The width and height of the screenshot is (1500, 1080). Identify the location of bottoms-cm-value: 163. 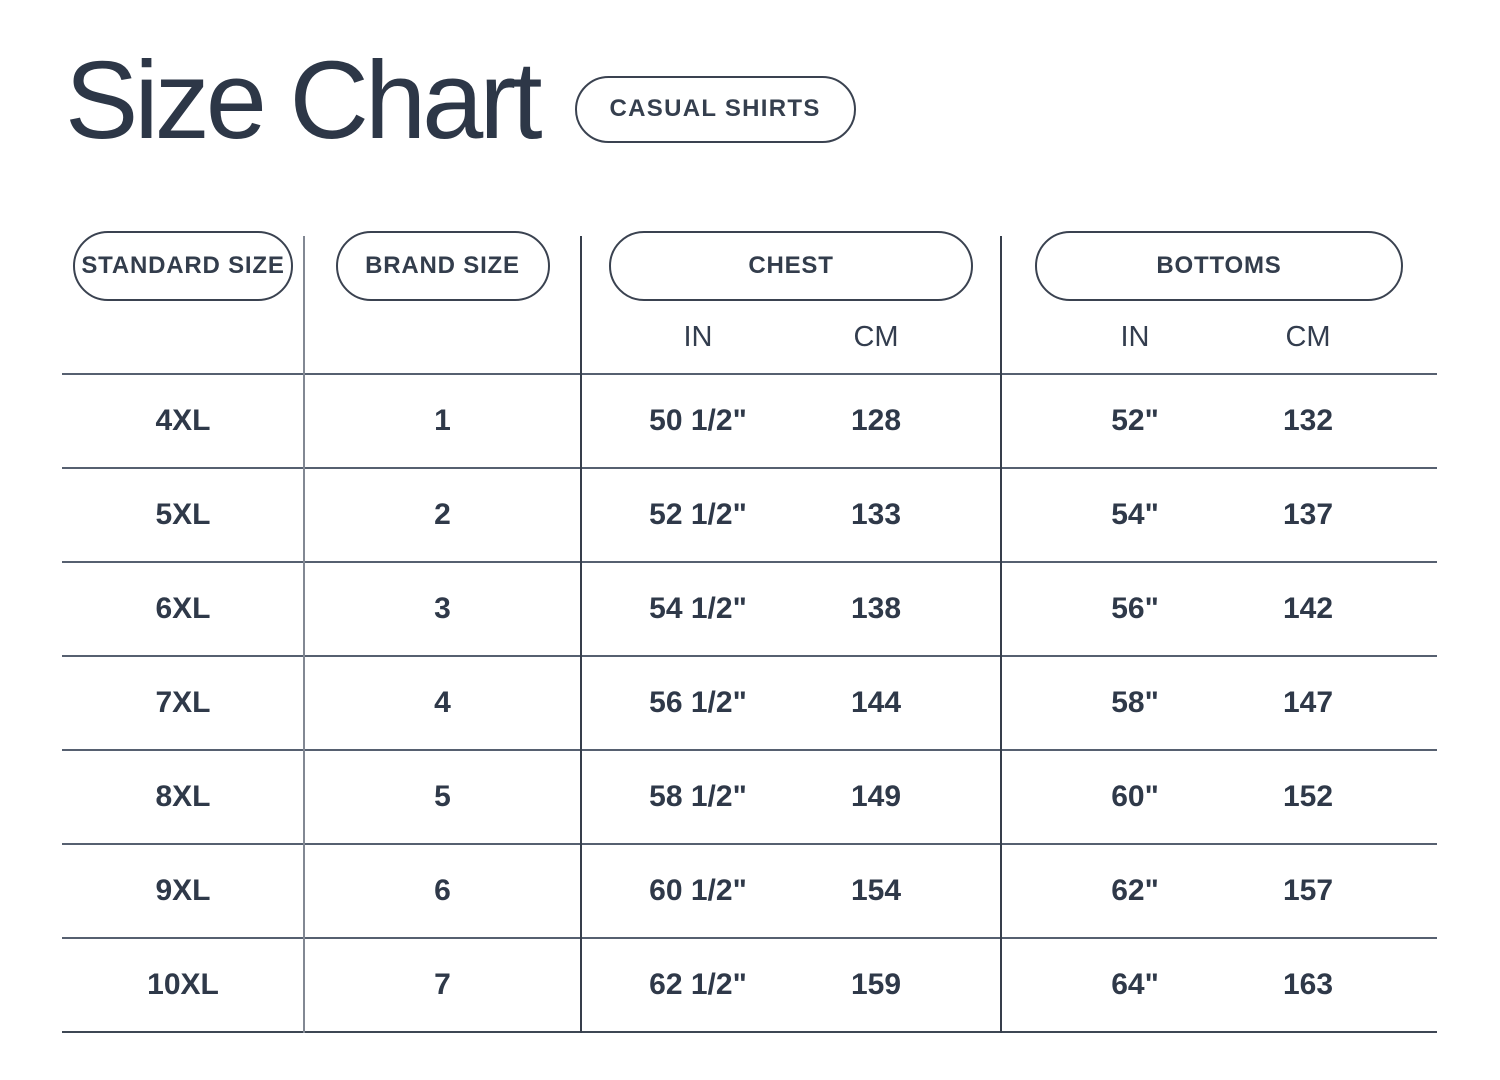
(1308, 984).